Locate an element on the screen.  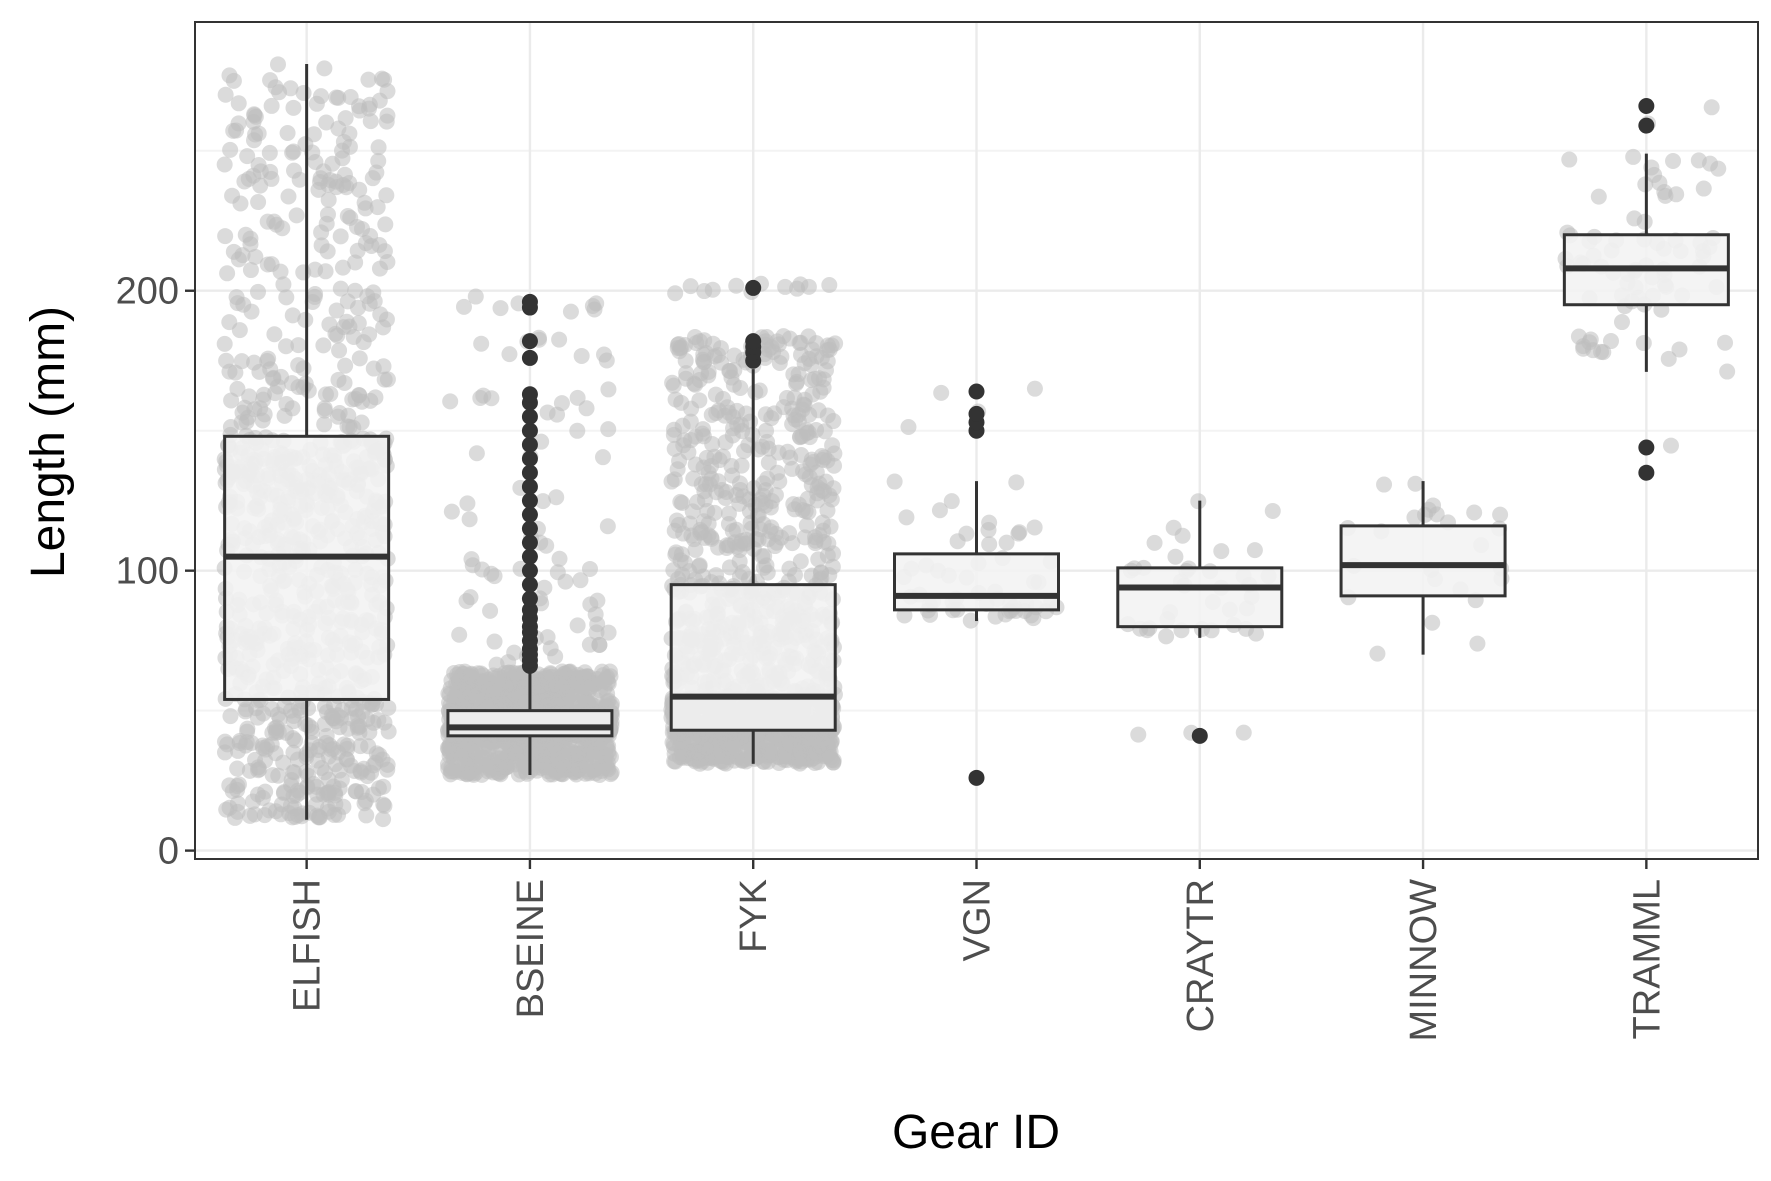
y-tick-label: 200 is located at coordinates (147, 292).